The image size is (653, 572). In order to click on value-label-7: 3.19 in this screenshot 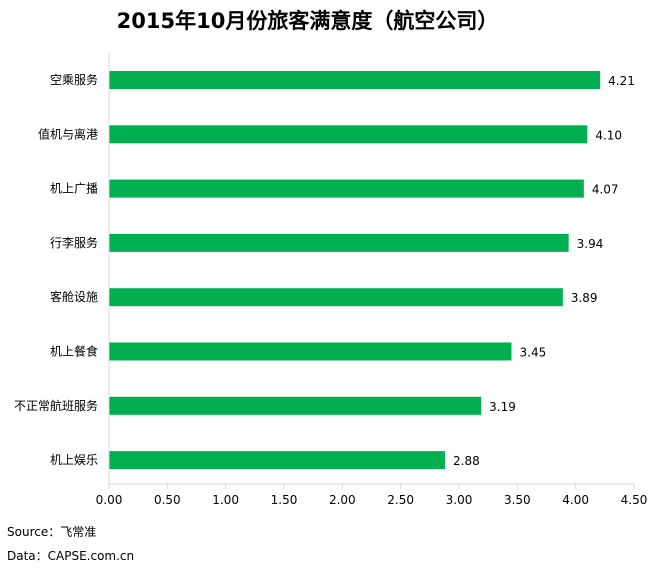, I will do `click(502, 407)`.